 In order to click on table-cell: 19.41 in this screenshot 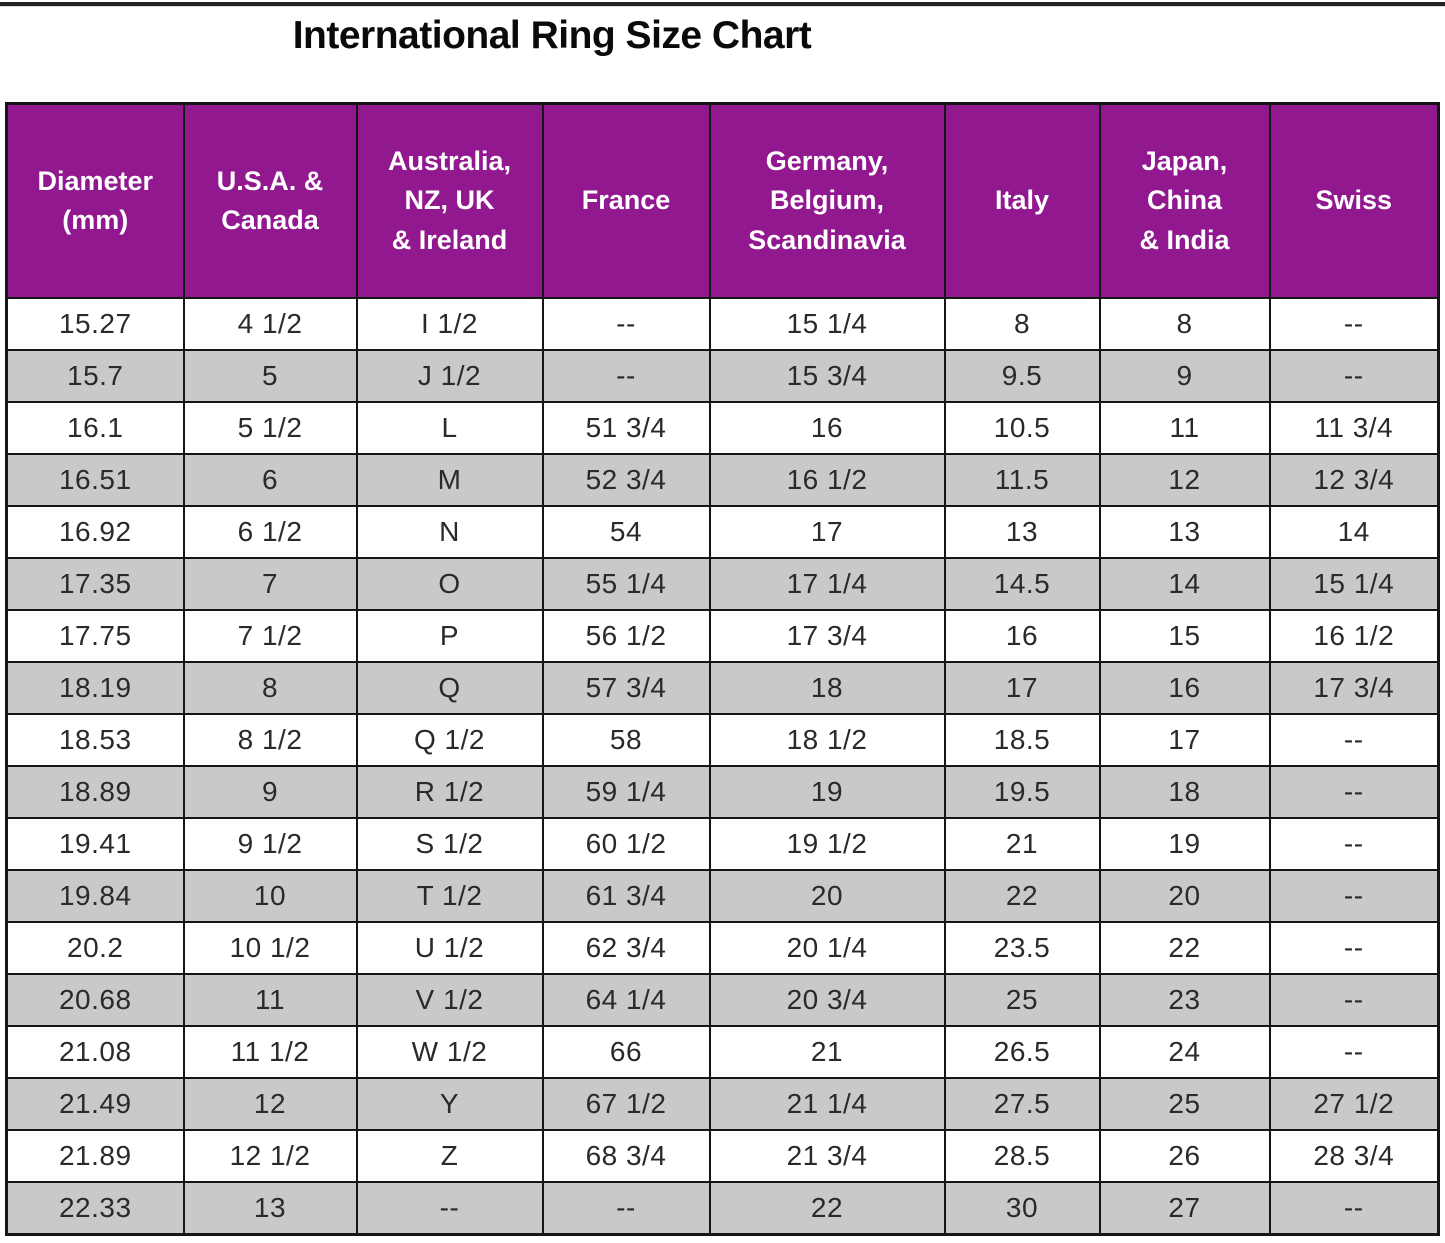, I will do `click(95, 844)`.